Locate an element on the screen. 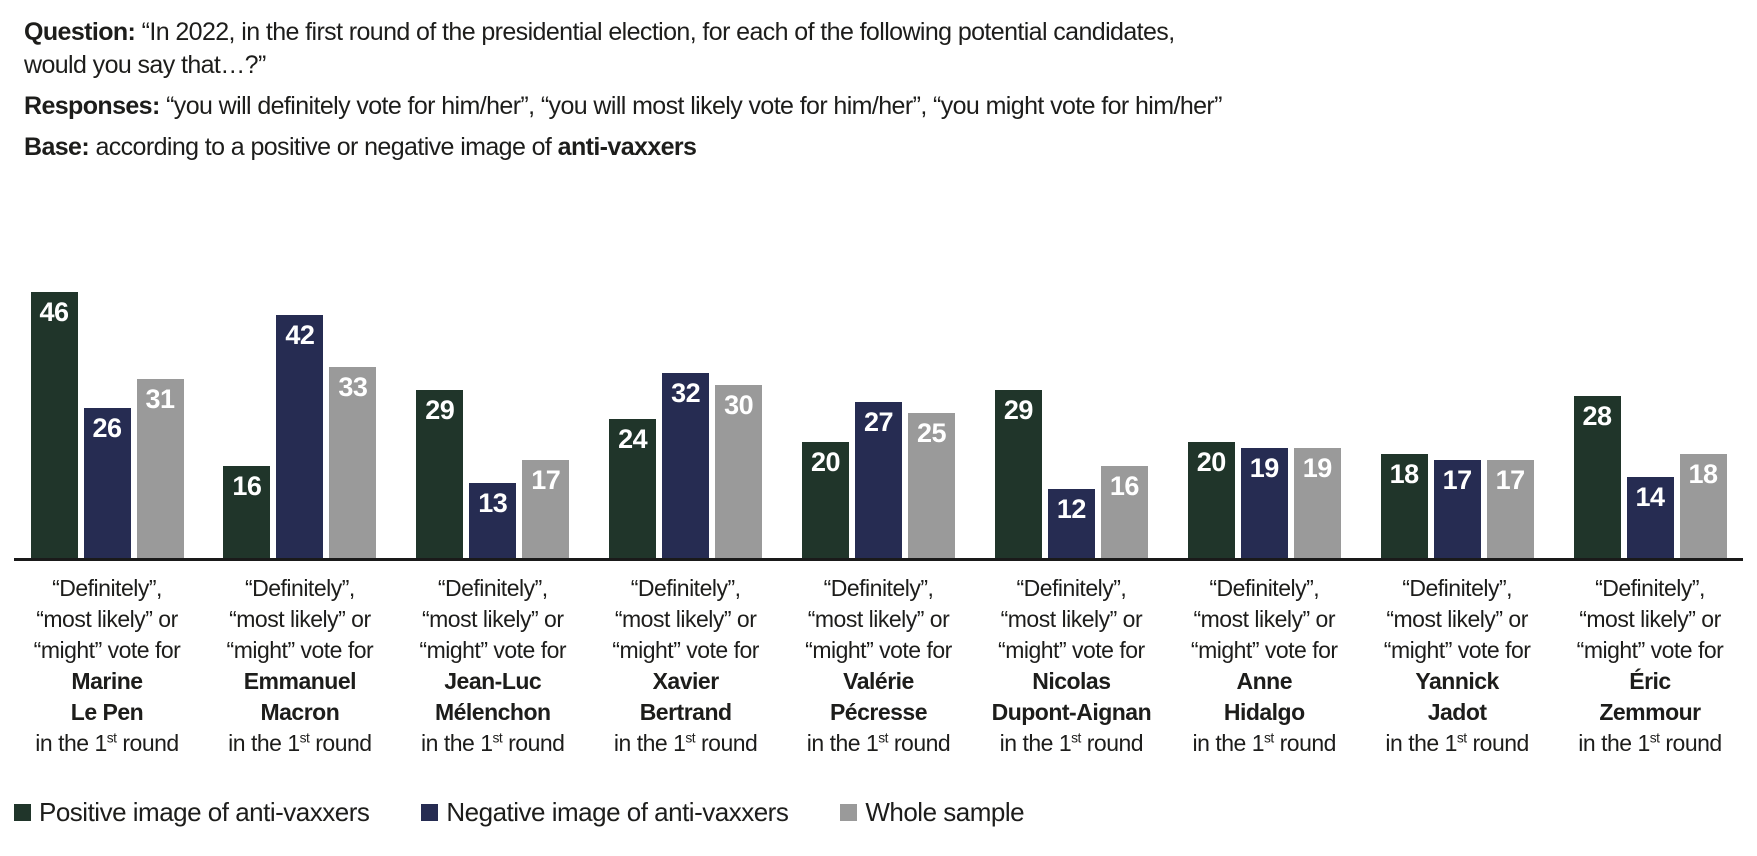  bar-value-label: 19 is located at coordinates (1317, 468).